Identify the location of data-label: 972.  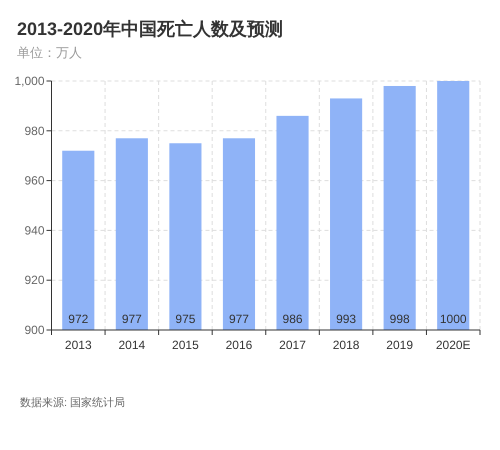
(78, 319).